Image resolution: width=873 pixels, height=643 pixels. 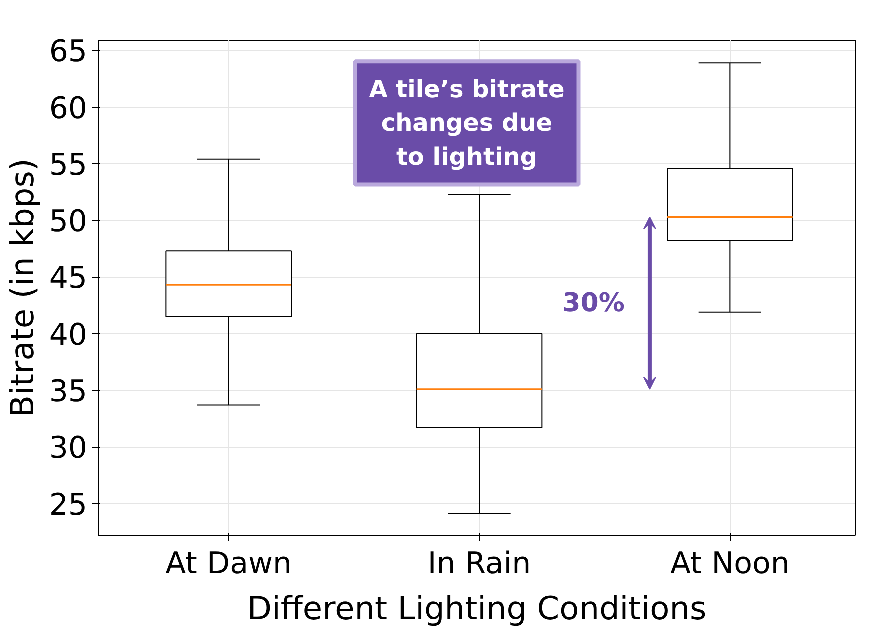 What do you see at coordinates (68, 505) in the screenshot?
I see `y-tick-label: 25` at bounding box center [68, 505].